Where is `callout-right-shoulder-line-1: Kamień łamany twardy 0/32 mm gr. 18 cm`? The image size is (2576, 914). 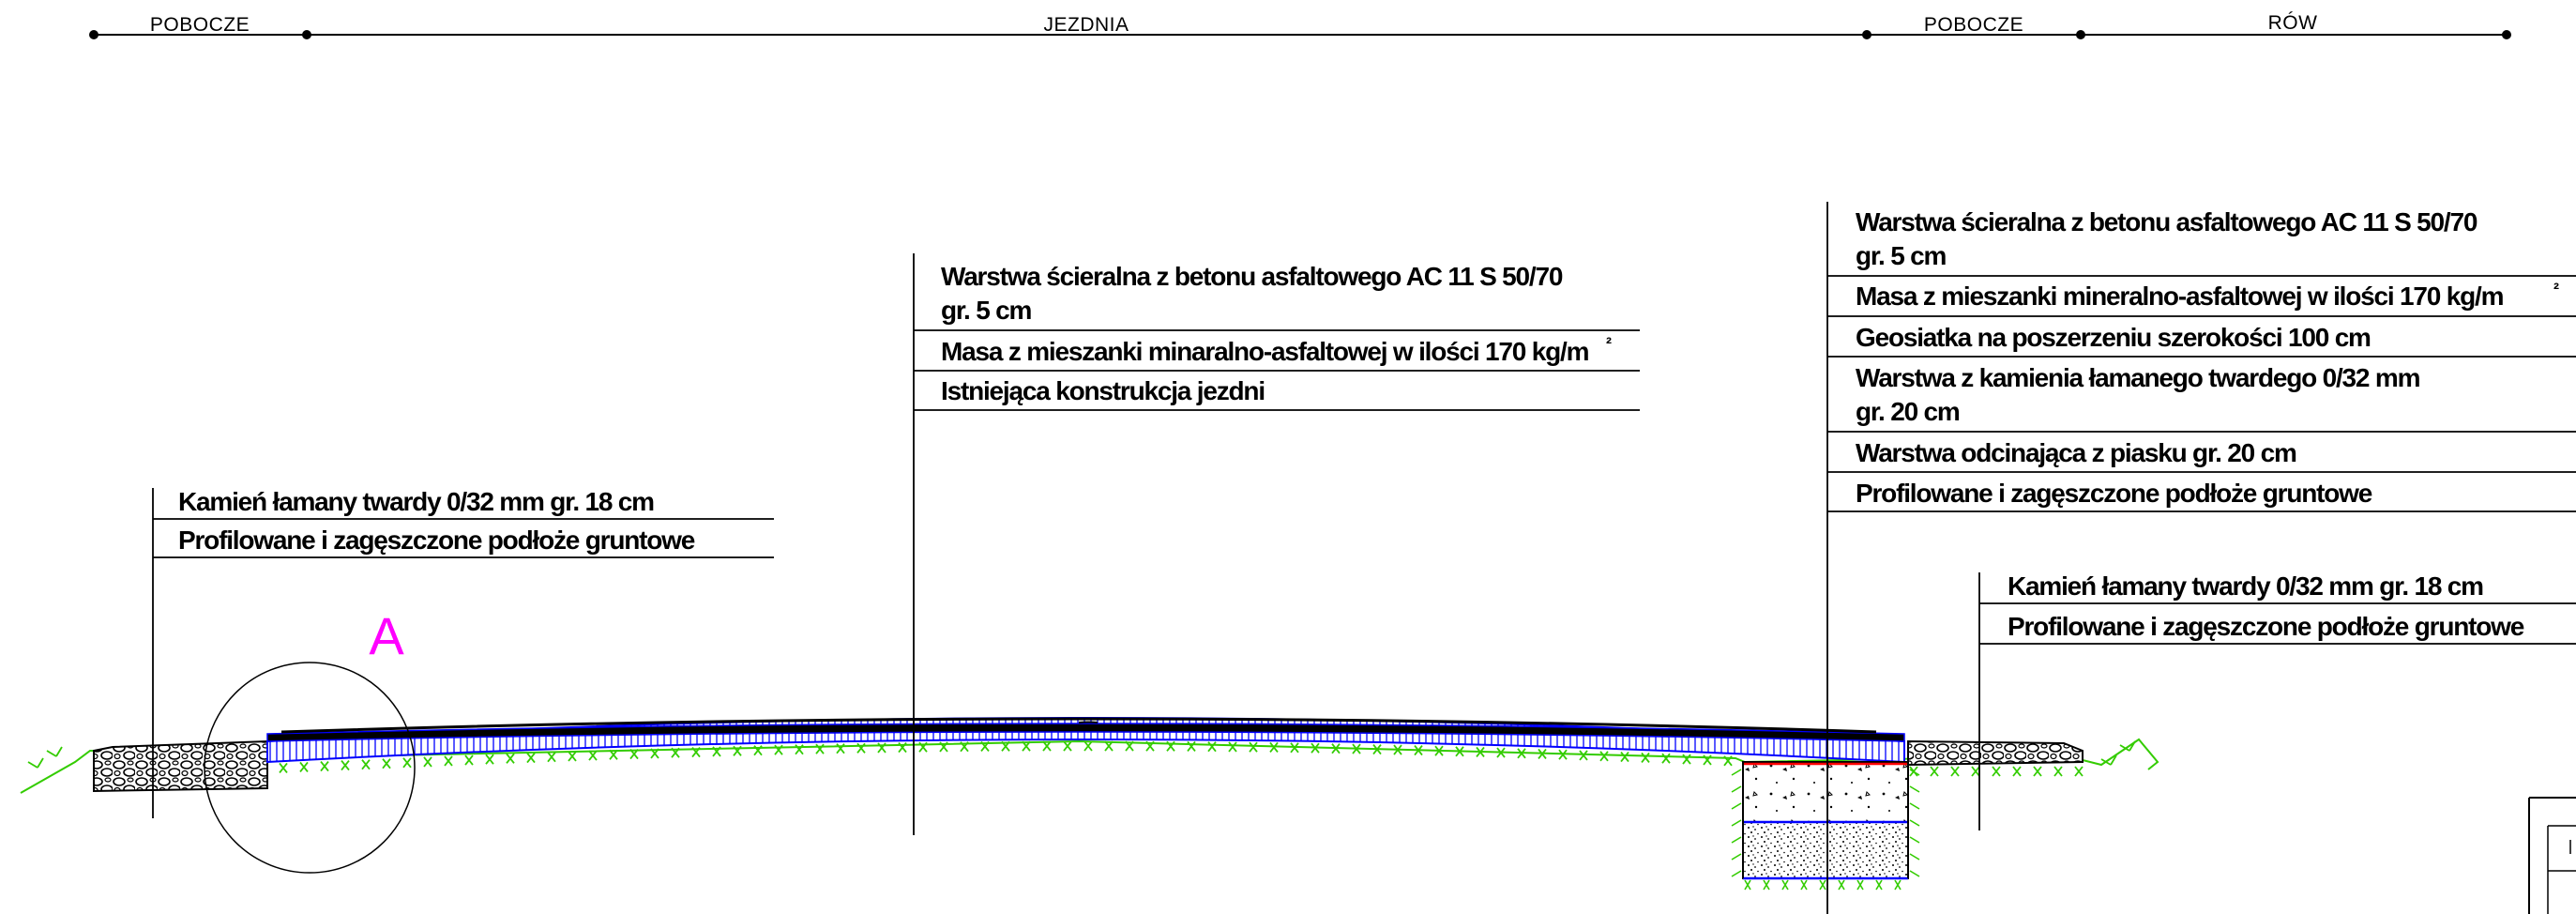 callout-right-shoulder-line-1: Kamień łamany twardy 0/32 mm gr. 18 cm is located at coordinates (2245, 586).